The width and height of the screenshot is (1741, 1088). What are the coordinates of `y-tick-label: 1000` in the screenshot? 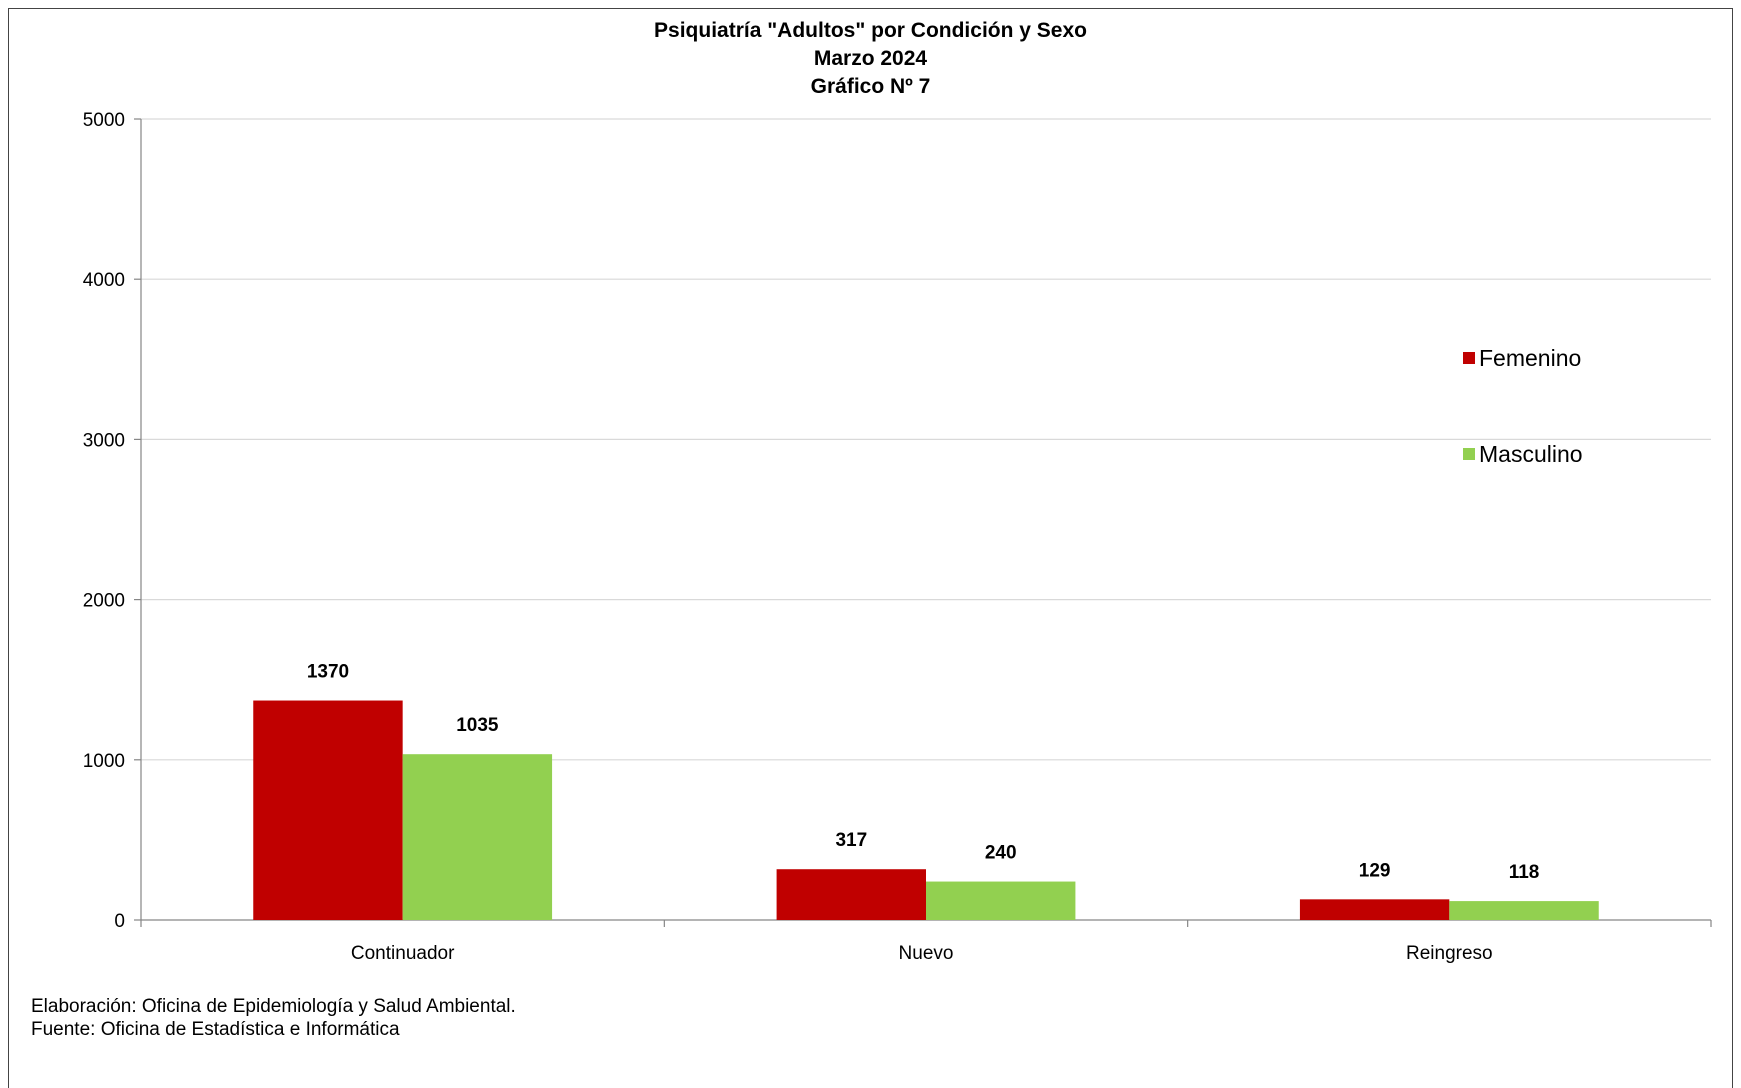 It's located at (104, 761).